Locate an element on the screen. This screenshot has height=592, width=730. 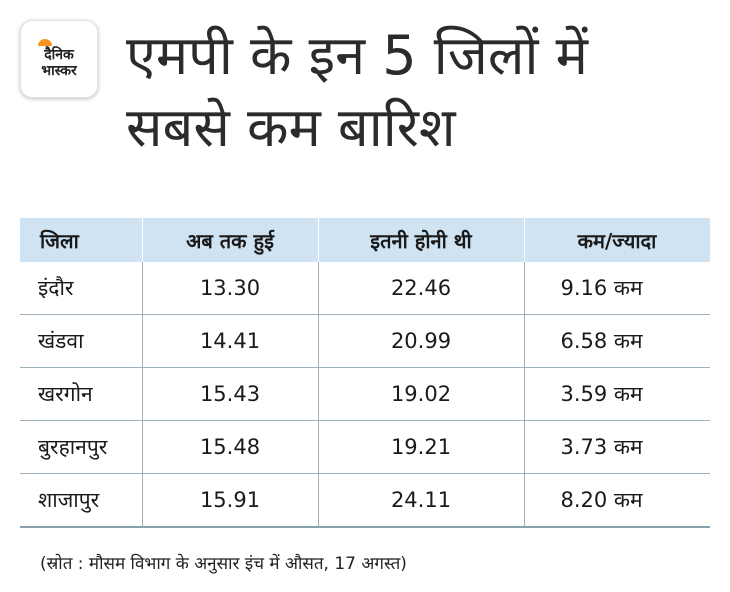
logo-text: दैनिक भास्कर is located at coordinates (59, 63).